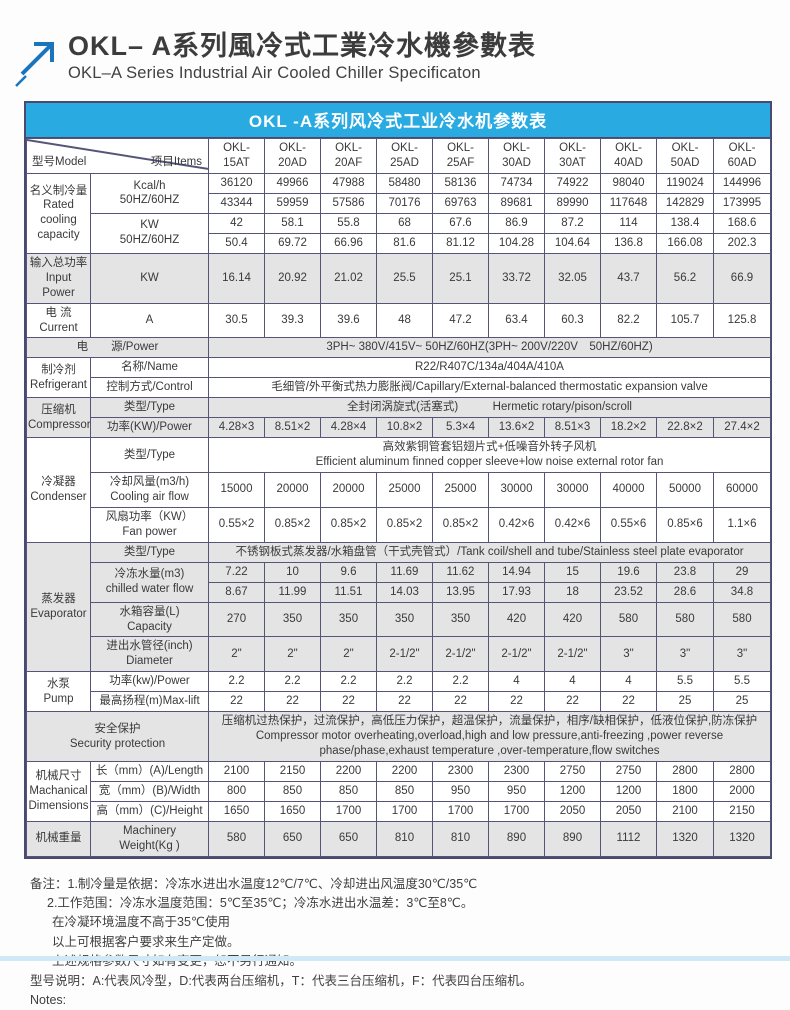 This screenshot has height=1010, width=790. Describe the element at coordinates (742, 791) in the screenshot. I see `value-cell: 2000` at that location.